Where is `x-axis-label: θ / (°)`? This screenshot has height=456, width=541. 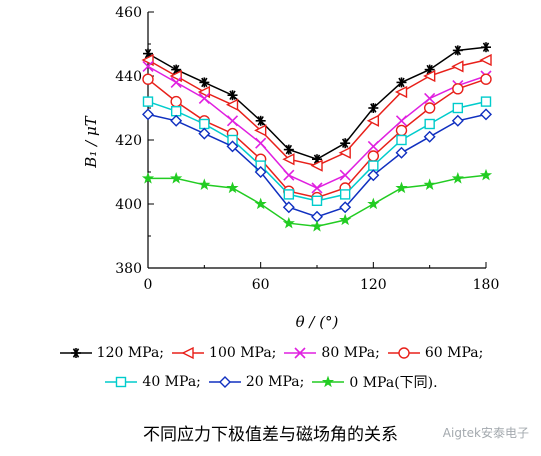 x-axis-label: θ / (°) is located at coordinates (317, 322).